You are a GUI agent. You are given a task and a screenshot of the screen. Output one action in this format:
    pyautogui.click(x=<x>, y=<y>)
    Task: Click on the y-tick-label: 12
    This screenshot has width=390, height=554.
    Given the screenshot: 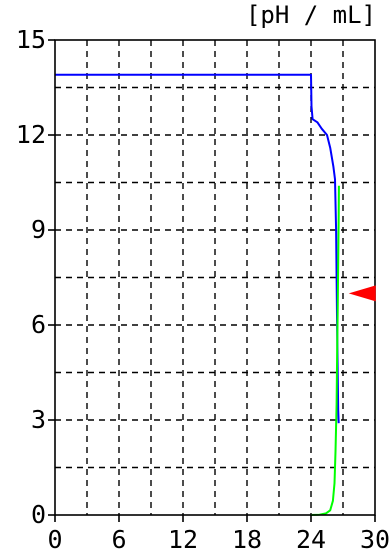 What is the action you would take?
    pyautogui.click(x=31, y=134)
    